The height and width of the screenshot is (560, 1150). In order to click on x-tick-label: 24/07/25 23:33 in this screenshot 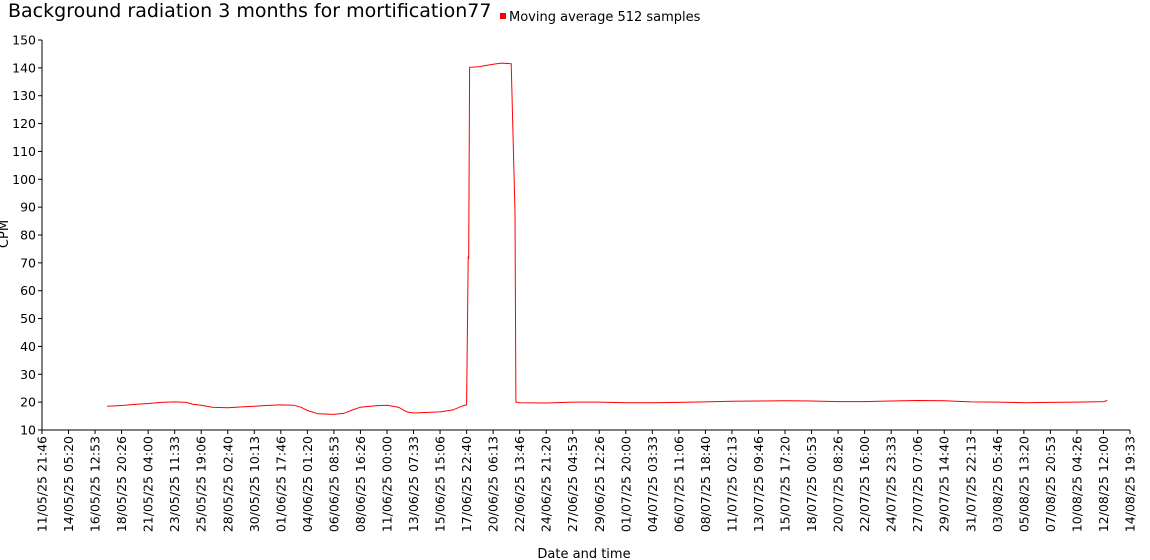, I will do `click(891, 484)`.